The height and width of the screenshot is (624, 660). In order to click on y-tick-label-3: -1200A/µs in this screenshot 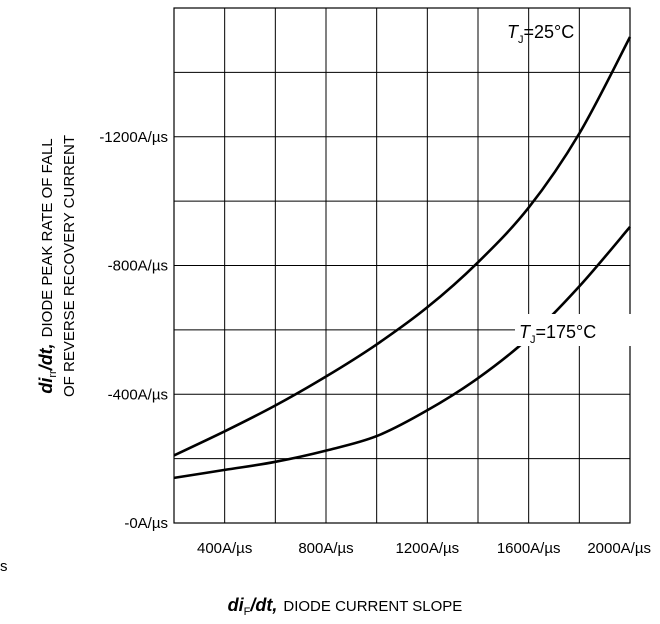, I will do `click(133, 137)`.